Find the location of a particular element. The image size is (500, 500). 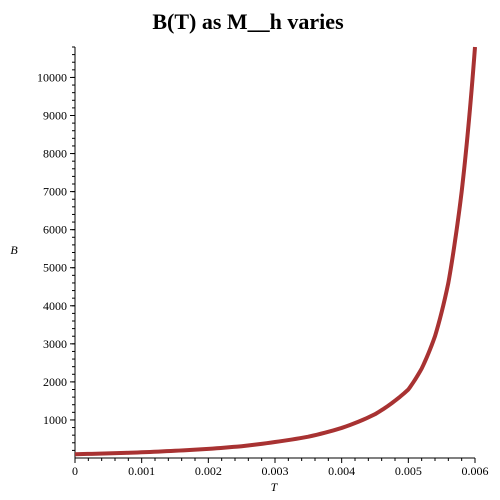

x-tick-label: 0.004 is located at coordinates (341, 471).